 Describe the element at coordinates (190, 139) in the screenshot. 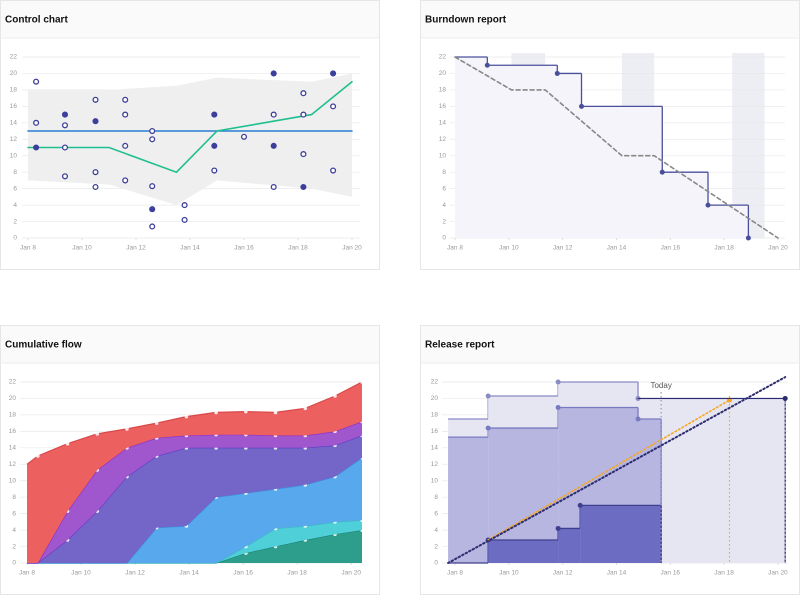

I see `control-band` at that location.